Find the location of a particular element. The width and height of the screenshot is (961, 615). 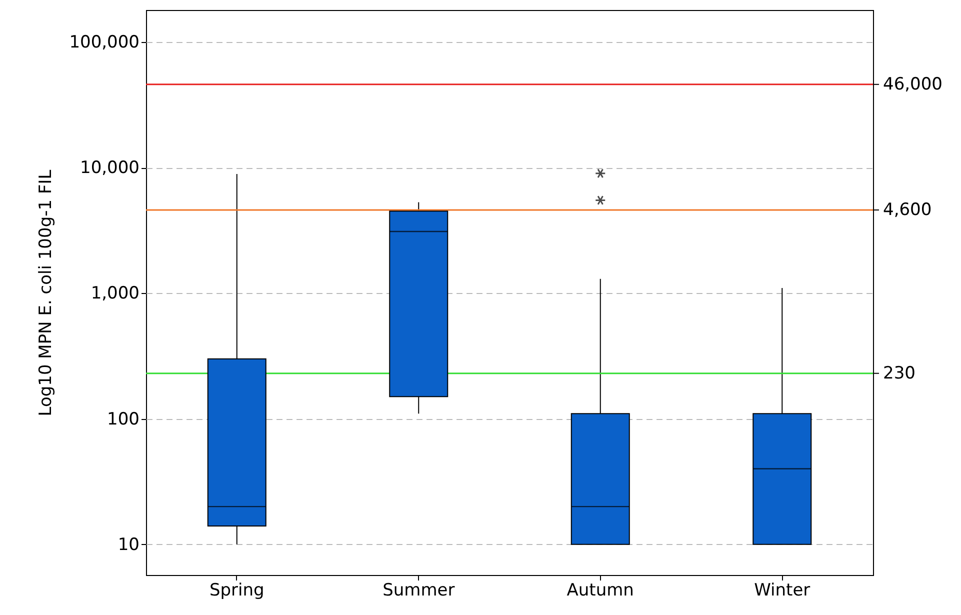

x-tick-label: Winter is located at coordinates (782, 590).